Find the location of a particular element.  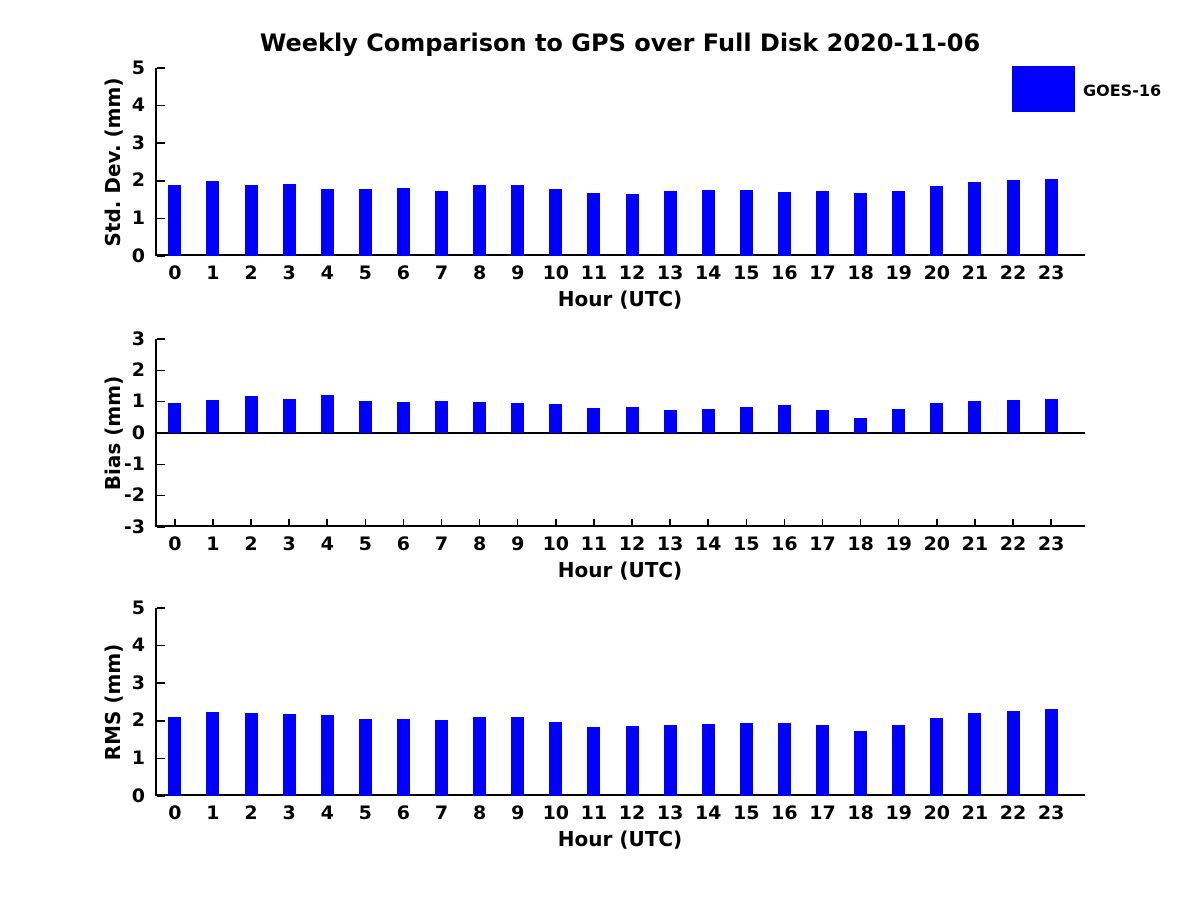

legend-label: GOES-16 is located at coordinates (1122, 90).